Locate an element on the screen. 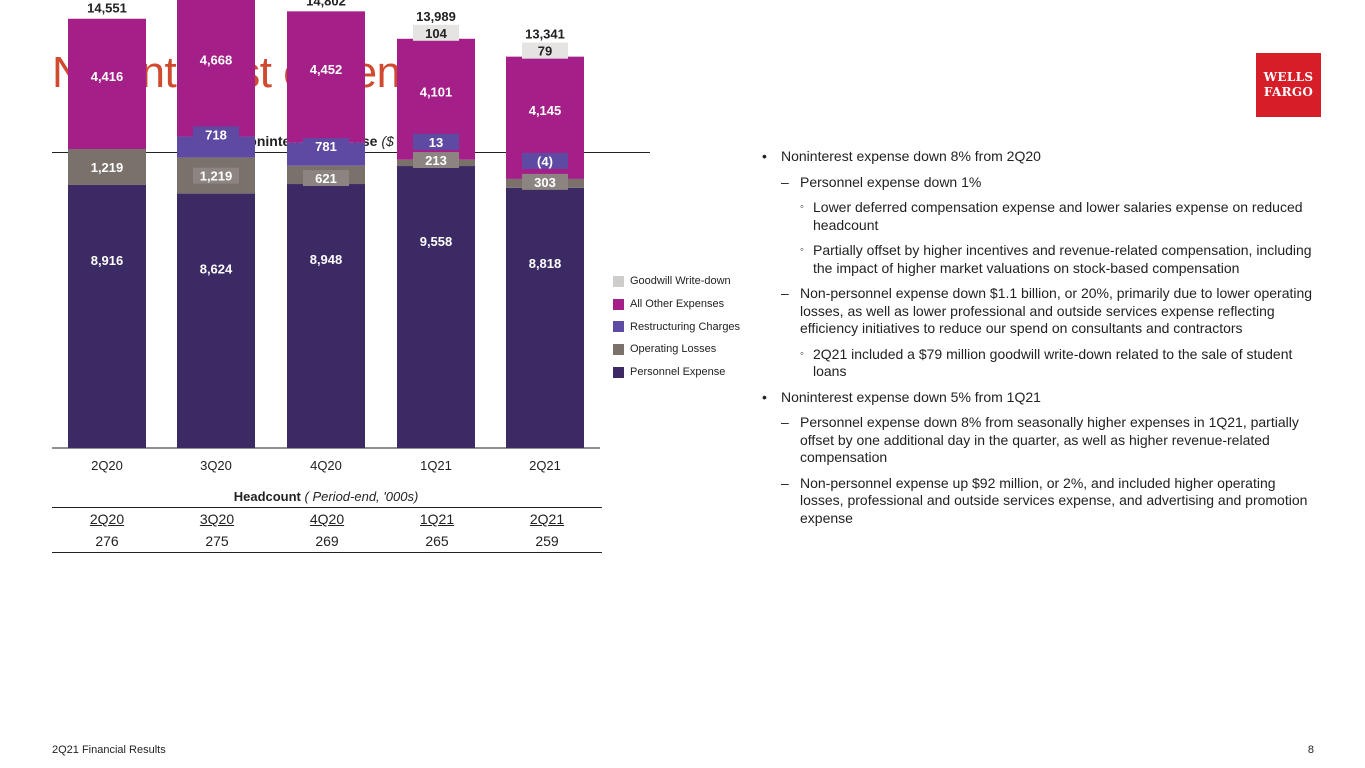 The height and width of the screenshot is (768, 1365). headcount-quarter: 1Q21 is located at coordinates (437, 519).